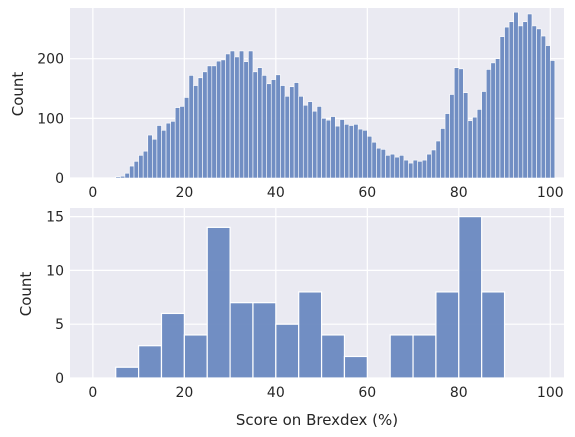  I want to click on bottom-y-ticks: 0 5 10 15, so click(55, 298).